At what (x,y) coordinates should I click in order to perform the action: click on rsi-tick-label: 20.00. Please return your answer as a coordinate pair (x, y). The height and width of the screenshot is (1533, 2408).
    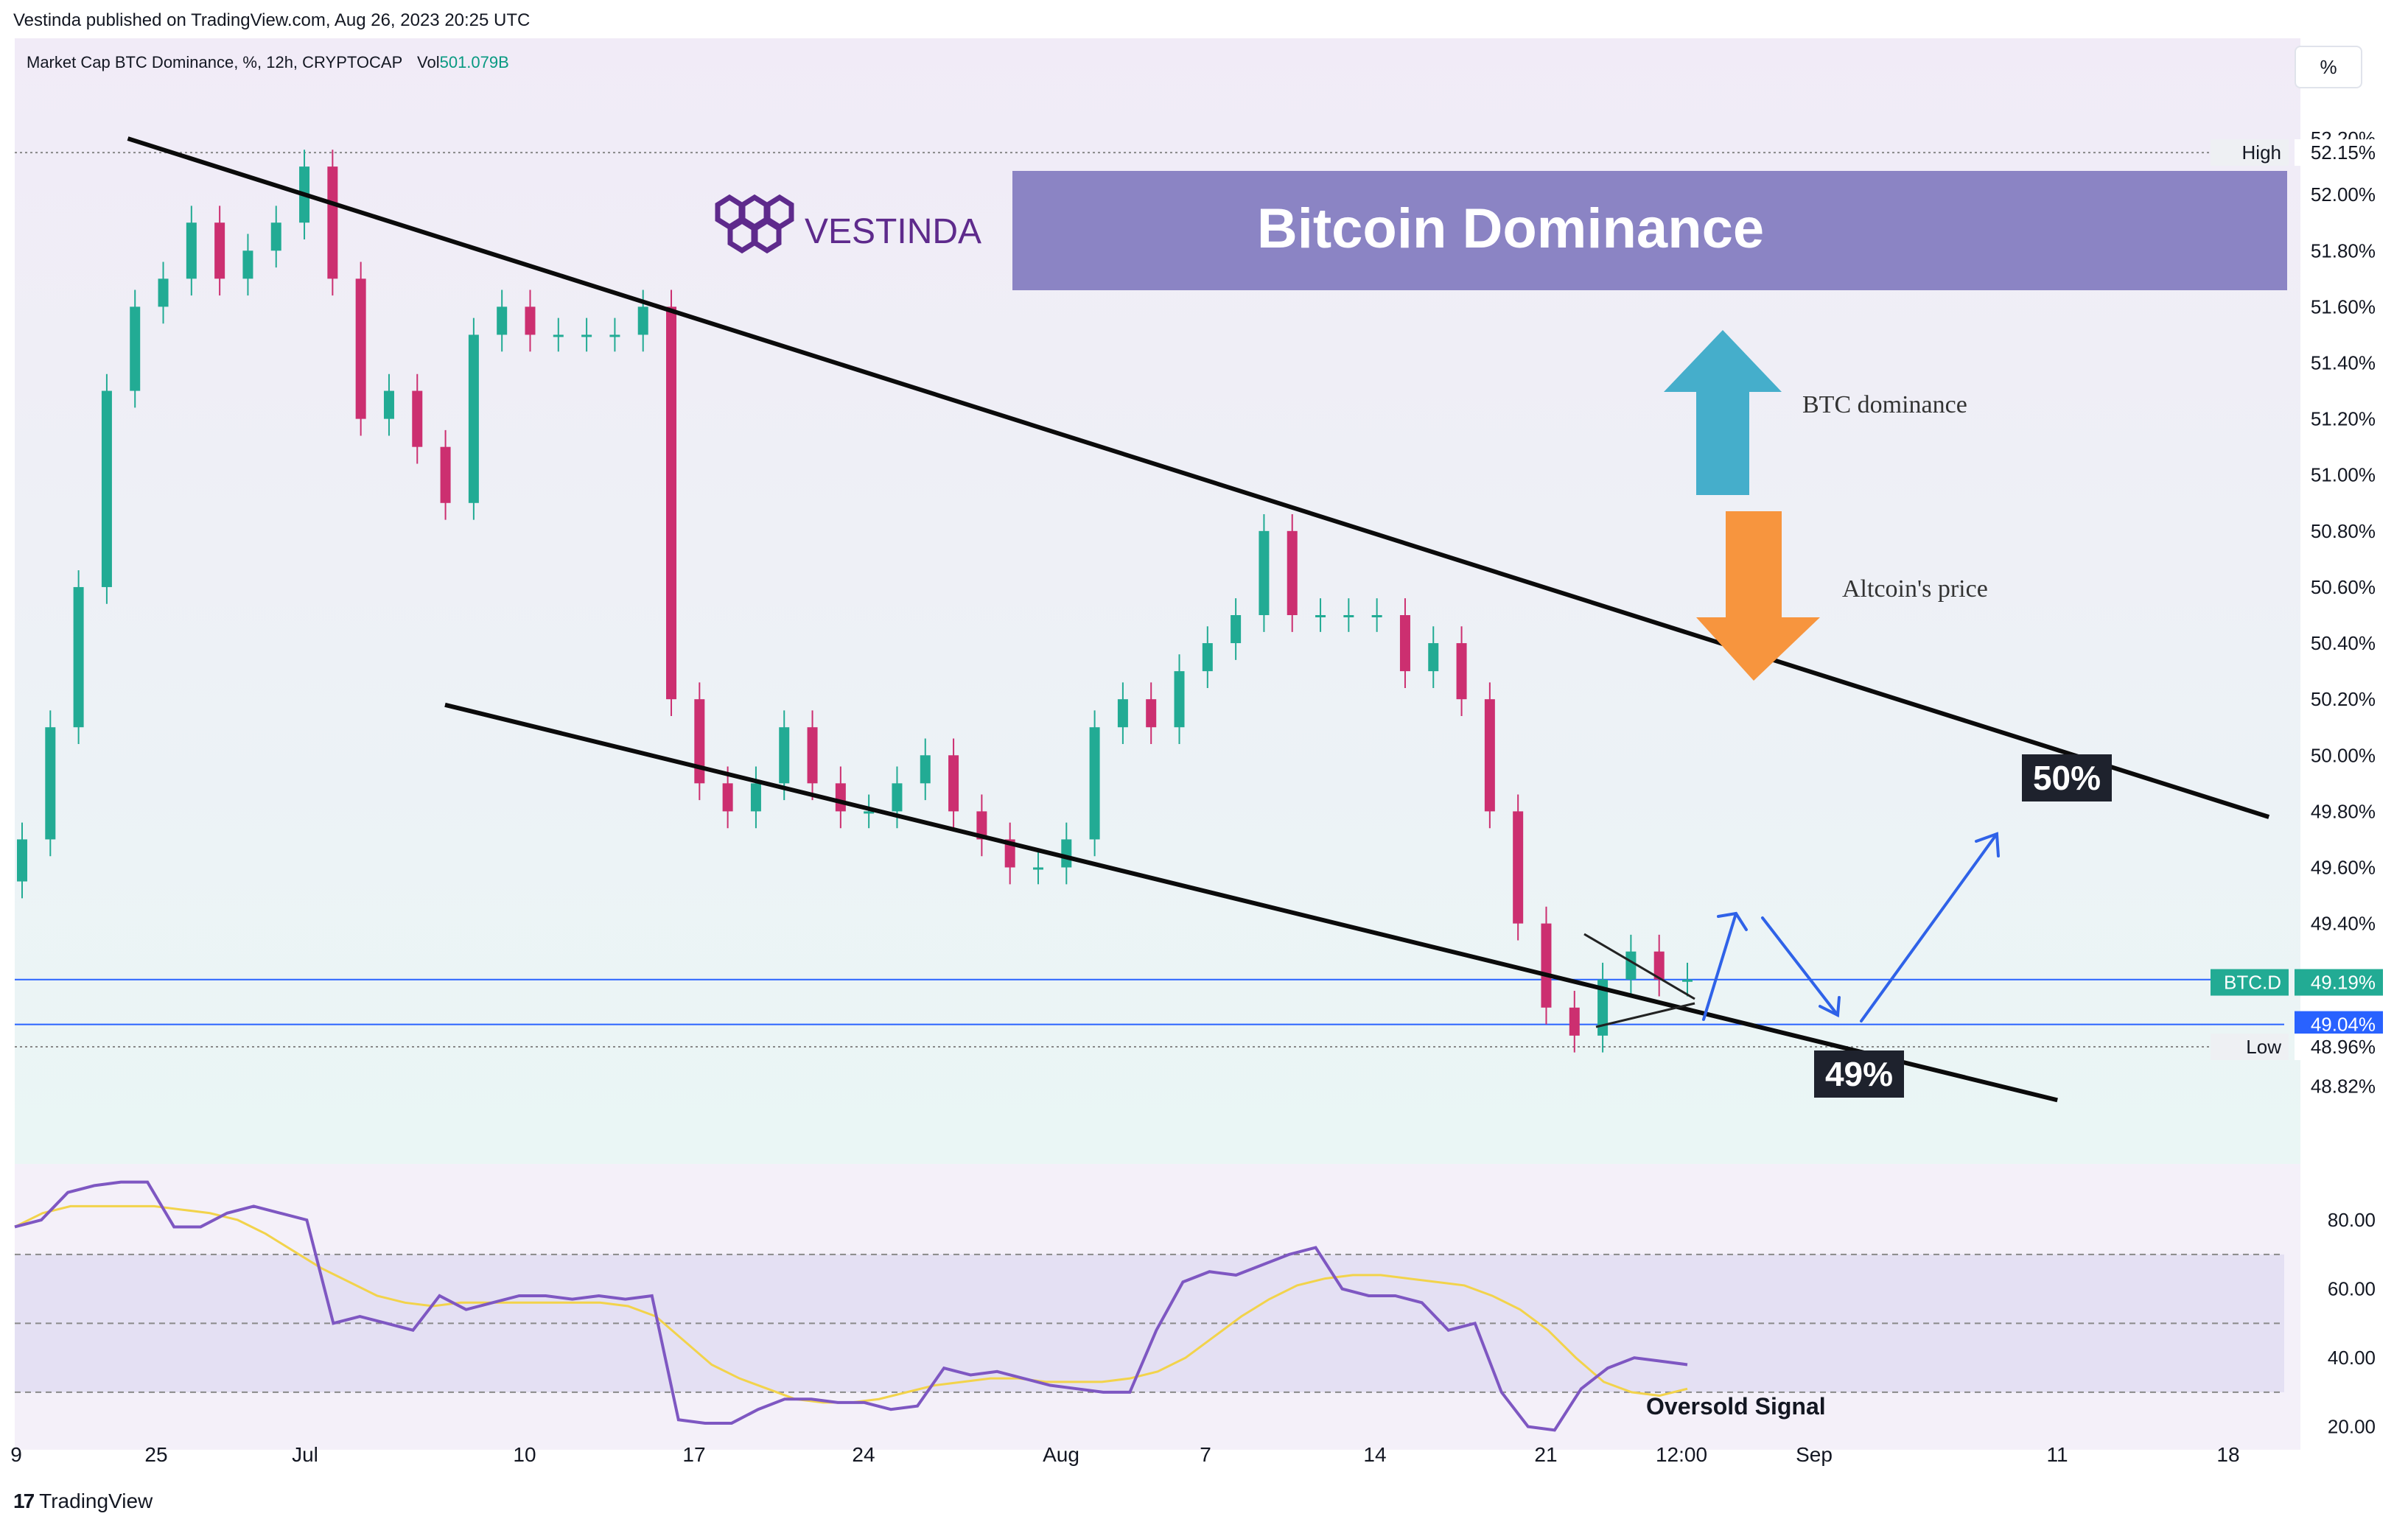
    Looking at the image, I should click on (2352, 1427).